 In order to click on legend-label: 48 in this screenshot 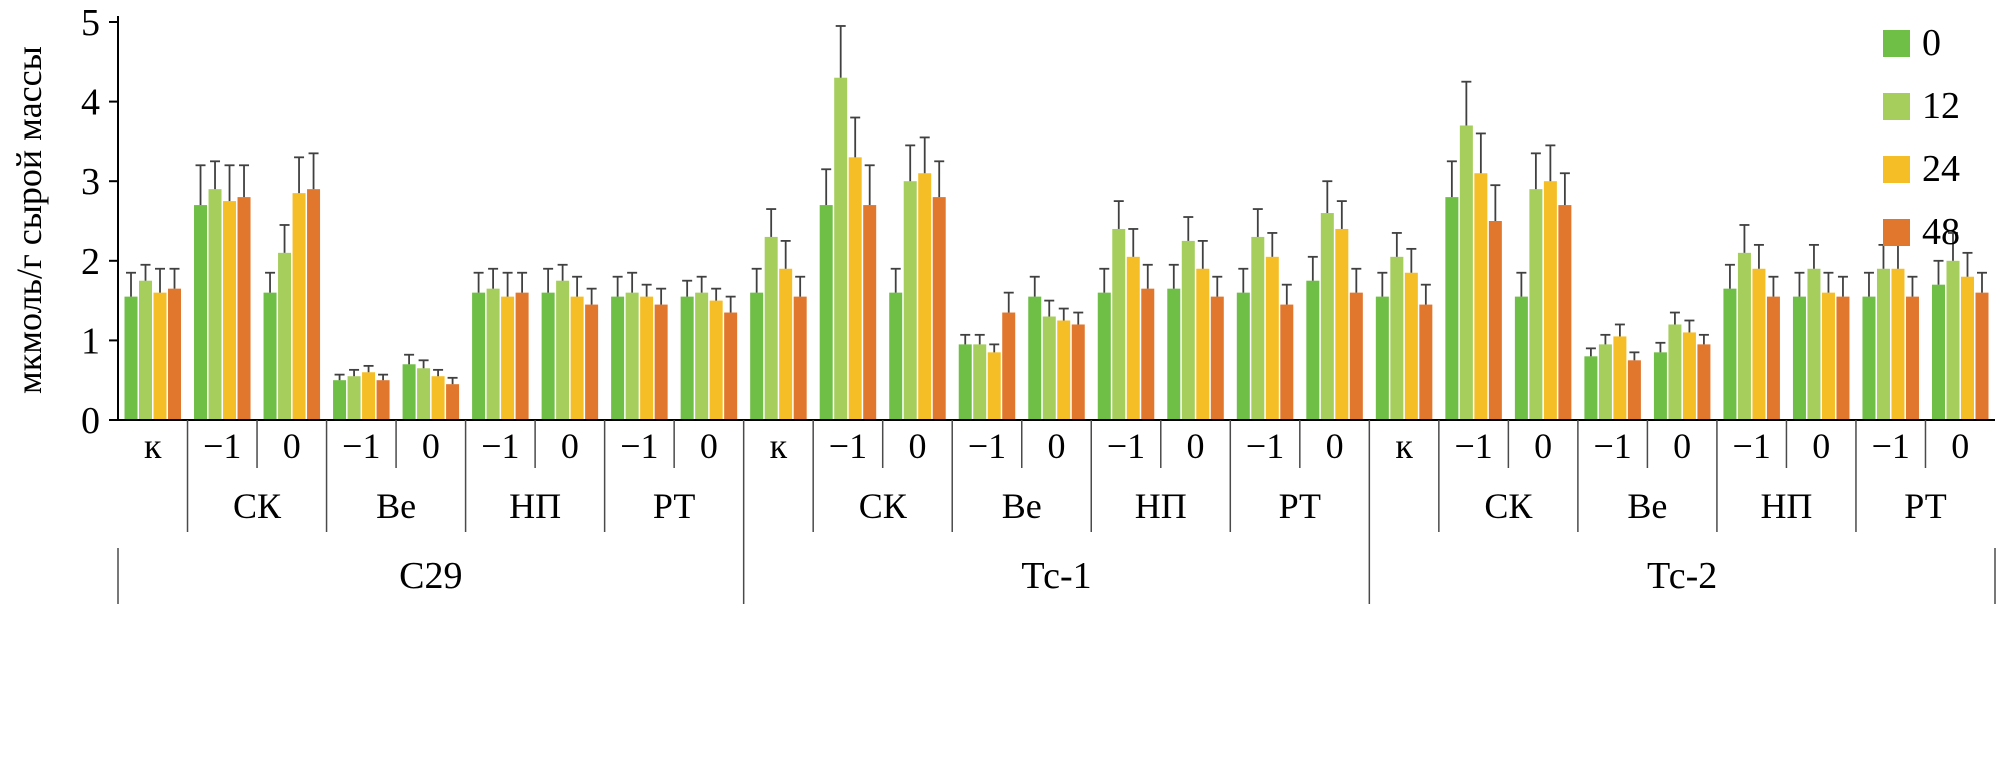, I will do `click(1941, 232)`.